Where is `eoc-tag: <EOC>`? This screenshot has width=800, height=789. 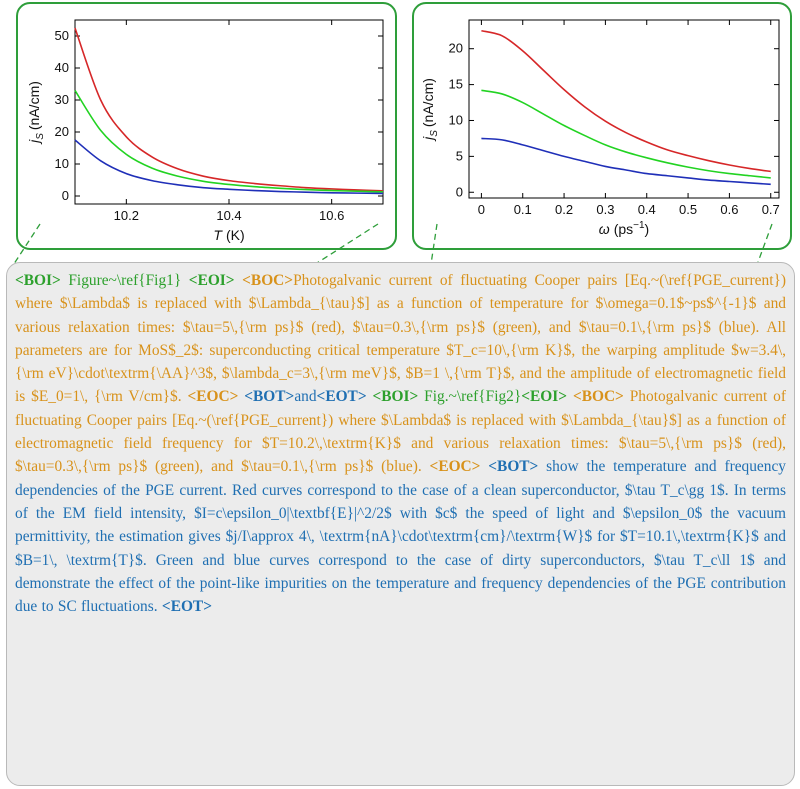
eoc-tag: <EOC> is located at coordinates (213, 397).